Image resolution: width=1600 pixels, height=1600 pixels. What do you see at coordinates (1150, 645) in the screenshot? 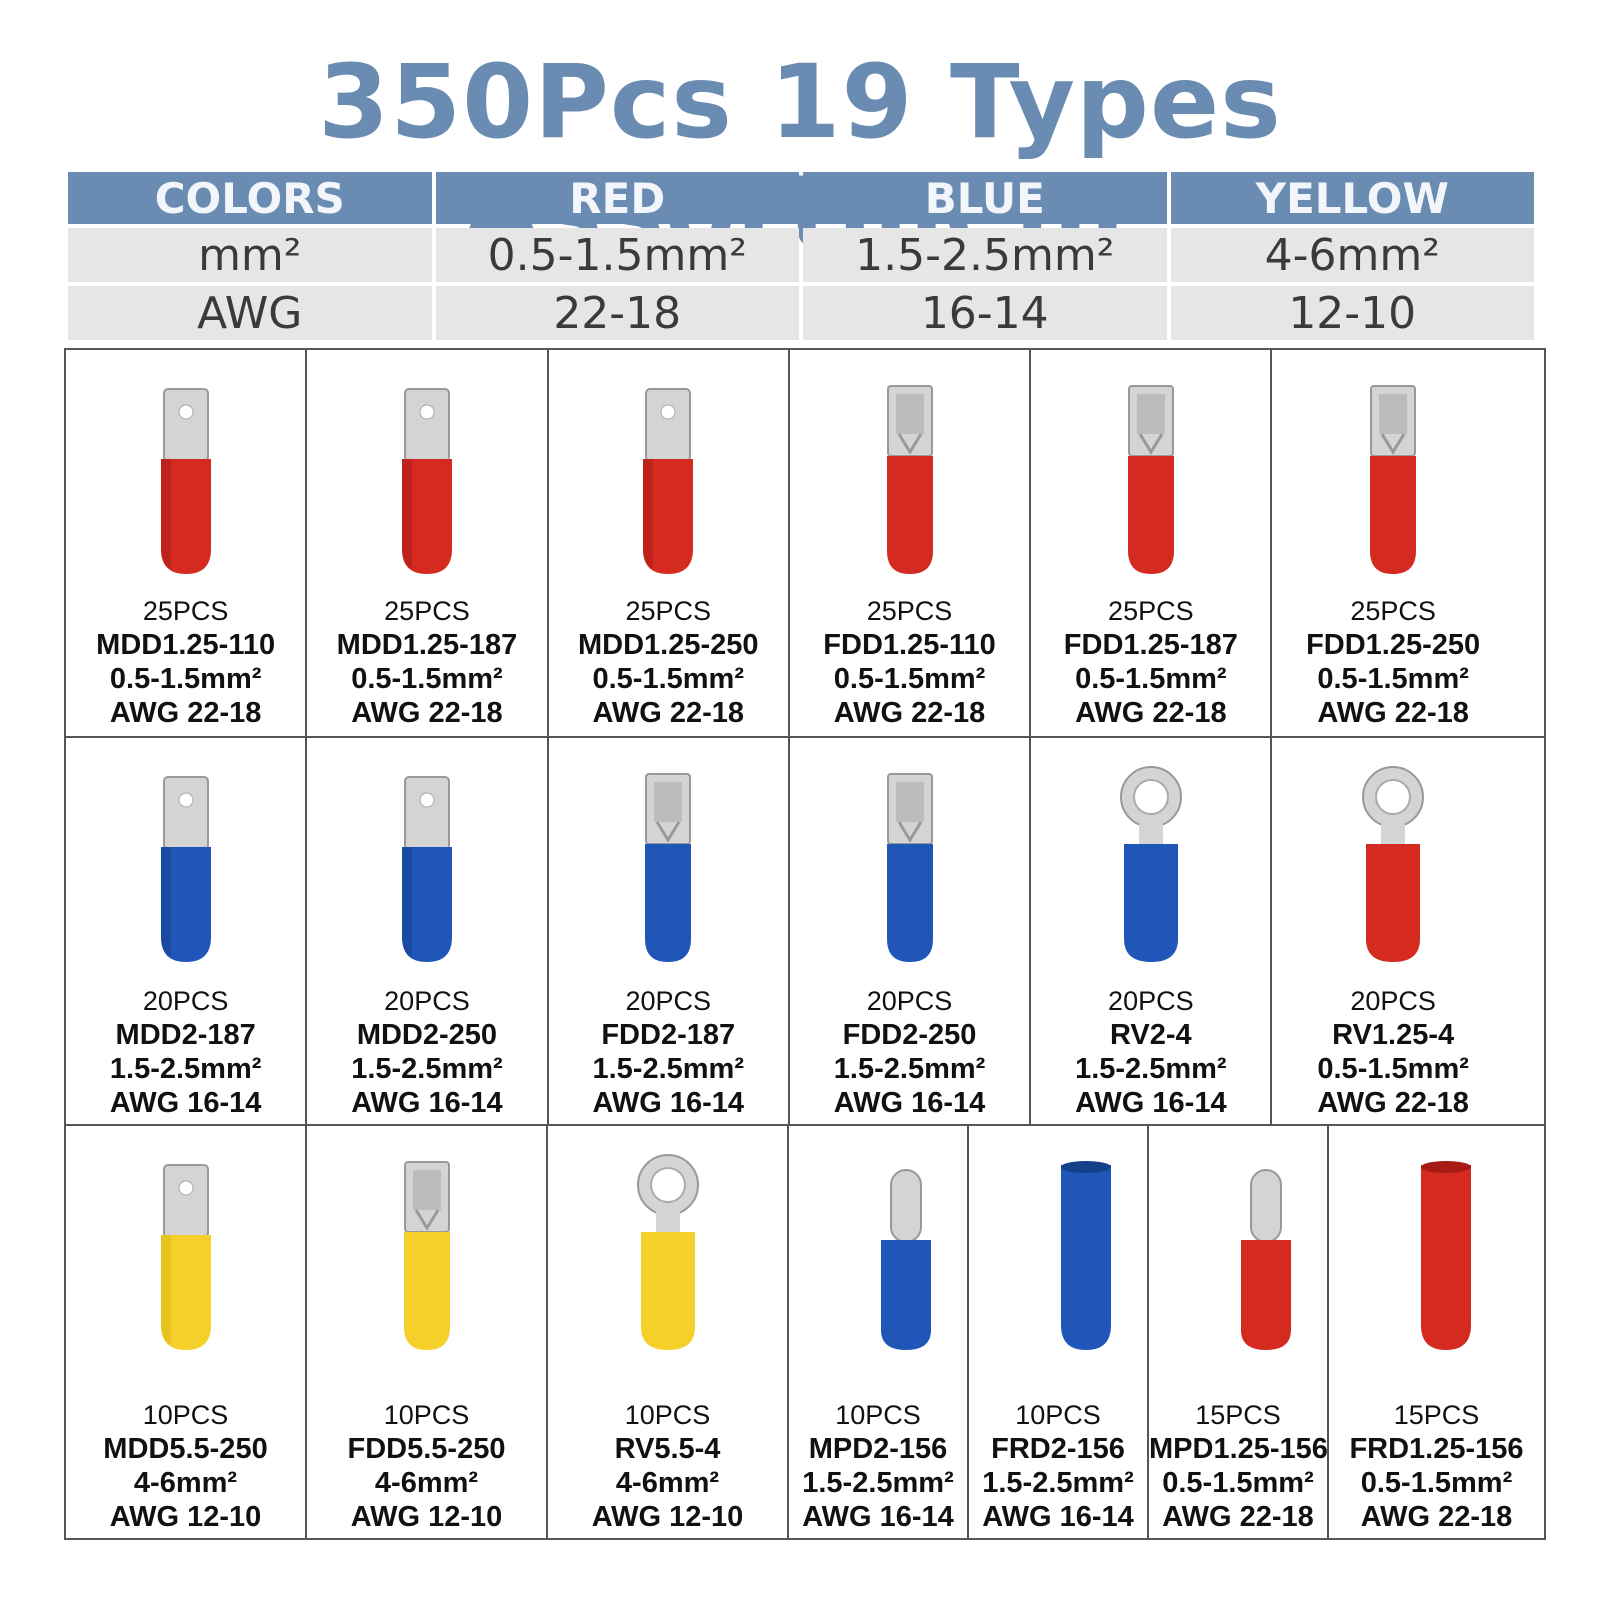
I see `product-model: FDD1.25-187` at bounding box center [1150, 645].